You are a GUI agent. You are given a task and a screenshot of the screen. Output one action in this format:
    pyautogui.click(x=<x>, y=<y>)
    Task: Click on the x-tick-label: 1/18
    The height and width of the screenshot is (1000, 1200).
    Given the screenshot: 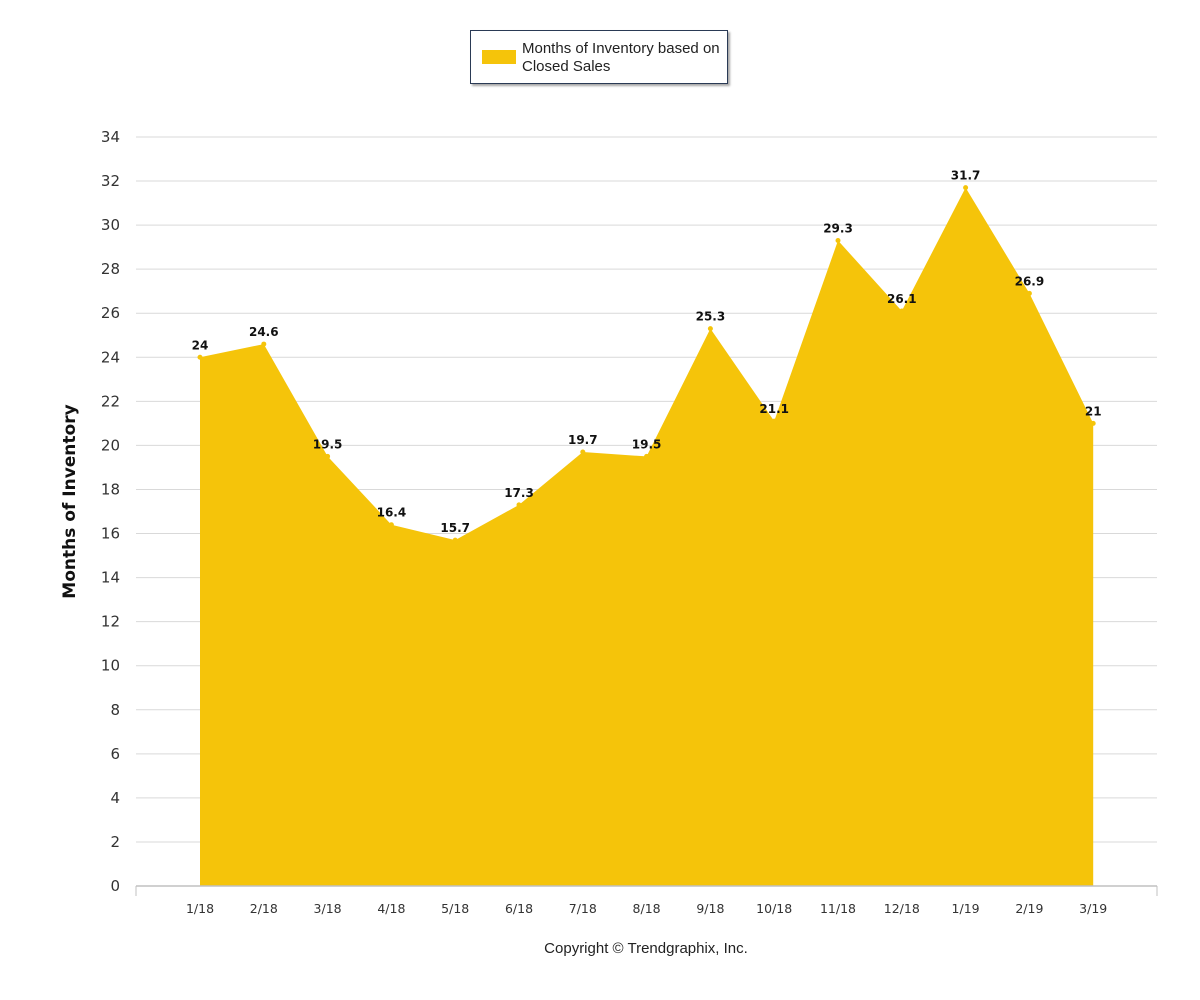 What is the action you would take?
    pyautogui.click(x=200, y=908)
    